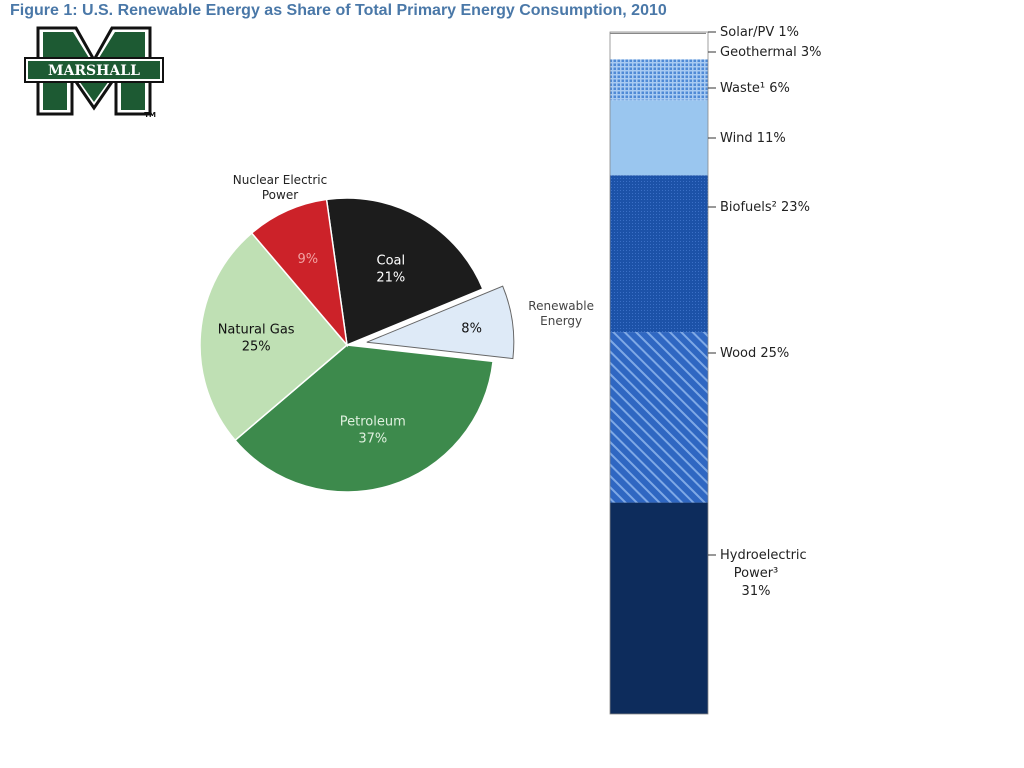 The image size is (1024, 768). I want to click on bar-segments, so click(659, 373).